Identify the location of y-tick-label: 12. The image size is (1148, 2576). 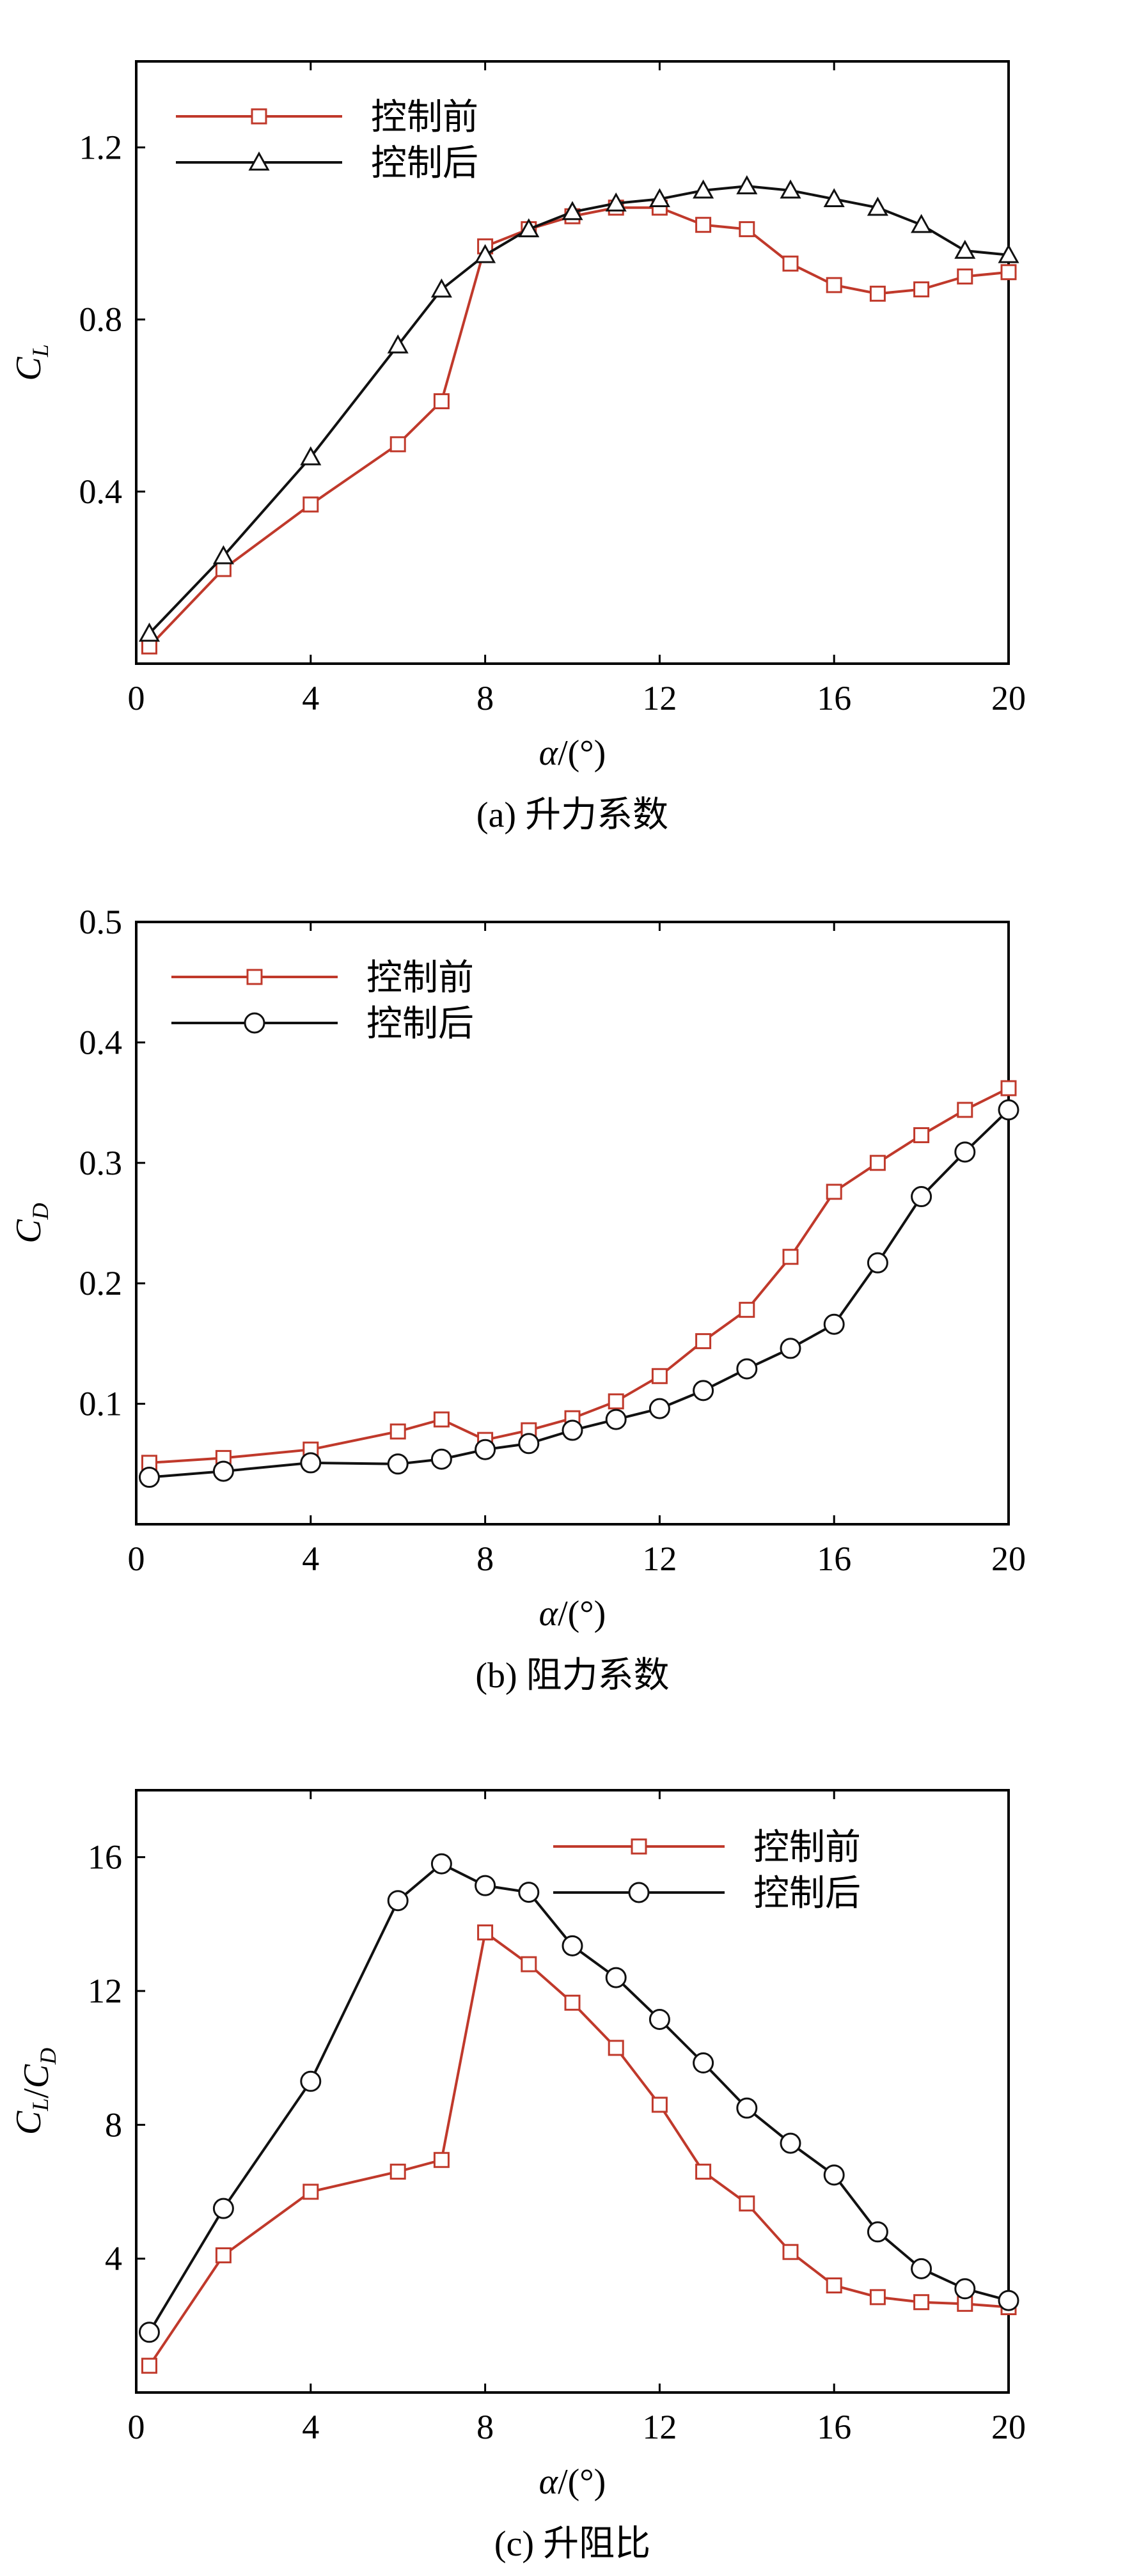
(105, 1991).